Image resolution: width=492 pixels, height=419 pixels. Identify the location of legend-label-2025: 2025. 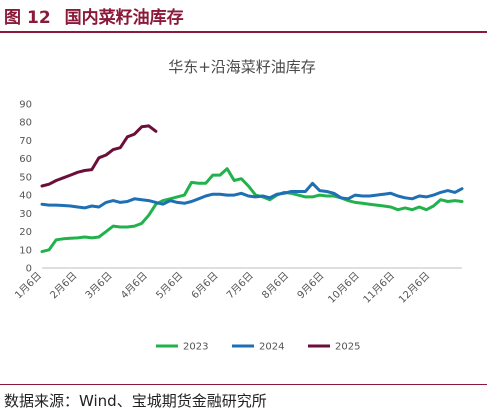
(347, 347).